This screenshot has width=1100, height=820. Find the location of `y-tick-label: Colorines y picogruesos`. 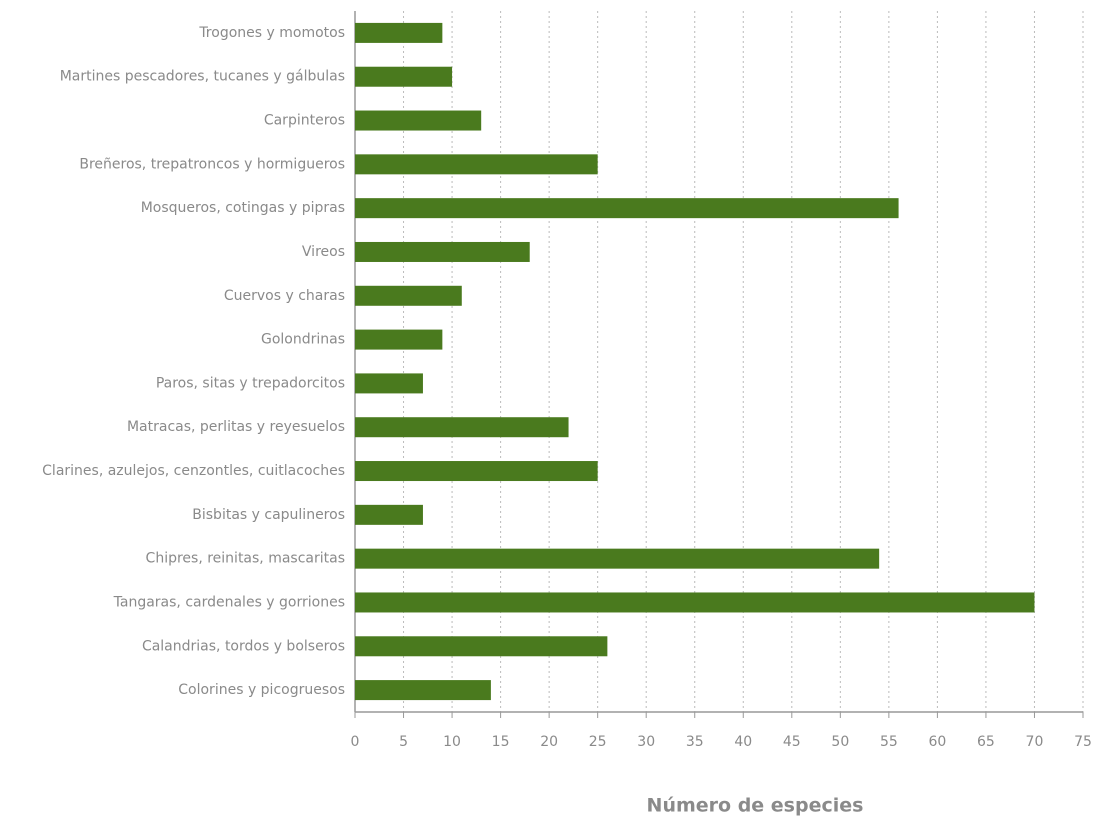

y-tick-label: Colorines y picogruesos is located at coordinates (261, 690).